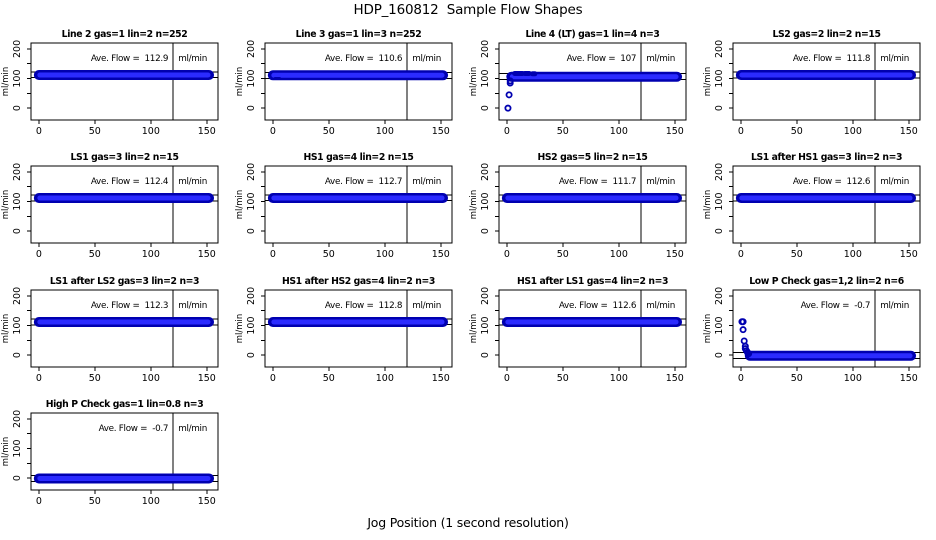 This screenshot has width=936, height=540. Describe the element at coordinates (149, 182) in the screenshot. I see `average-annotation: Ave. Flow = 112.4 ml/min` at that location.